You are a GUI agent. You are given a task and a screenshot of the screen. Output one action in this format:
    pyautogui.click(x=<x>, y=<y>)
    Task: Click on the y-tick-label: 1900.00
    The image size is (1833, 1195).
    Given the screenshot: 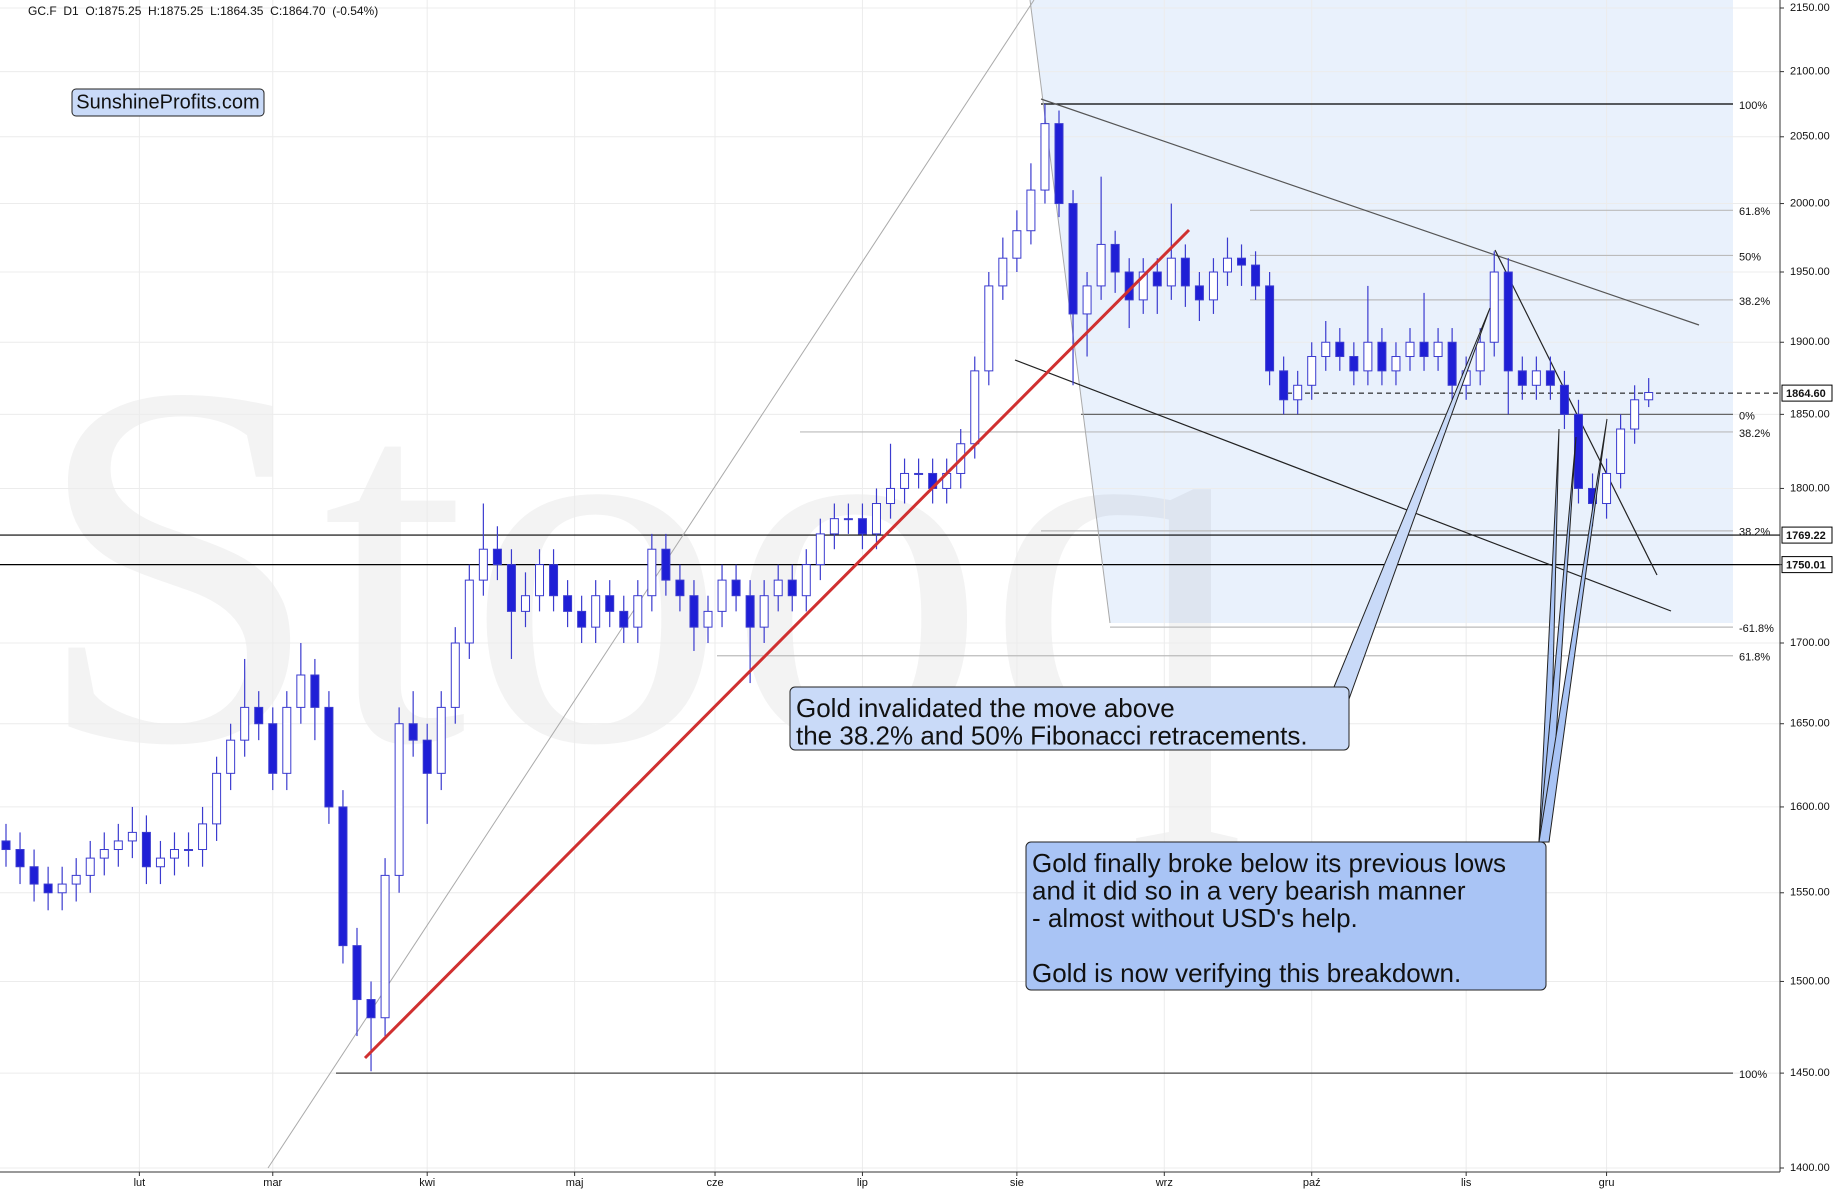 What is the action you would take?
    pyautogui.click(x=1810, y=342)
    